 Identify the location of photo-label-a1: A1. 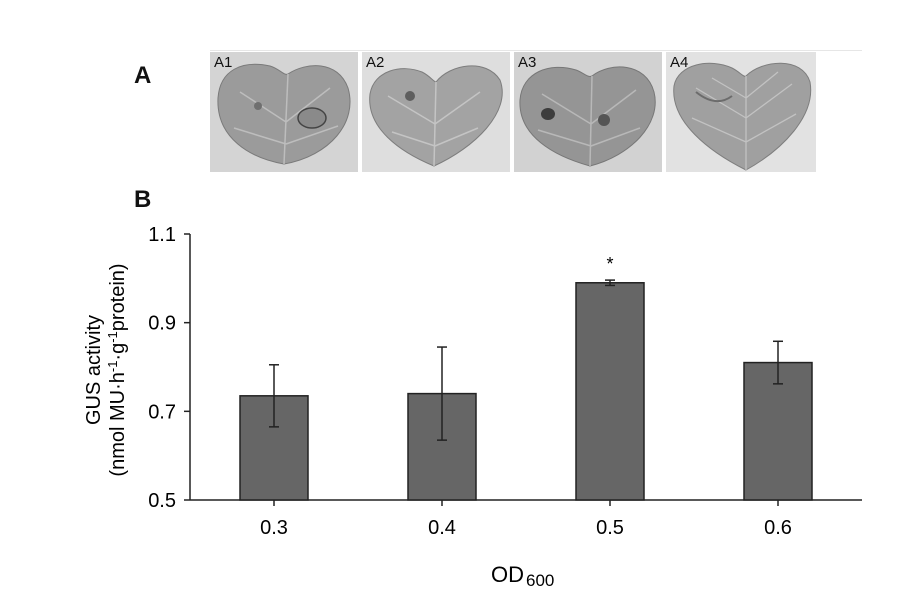
(223, 62).